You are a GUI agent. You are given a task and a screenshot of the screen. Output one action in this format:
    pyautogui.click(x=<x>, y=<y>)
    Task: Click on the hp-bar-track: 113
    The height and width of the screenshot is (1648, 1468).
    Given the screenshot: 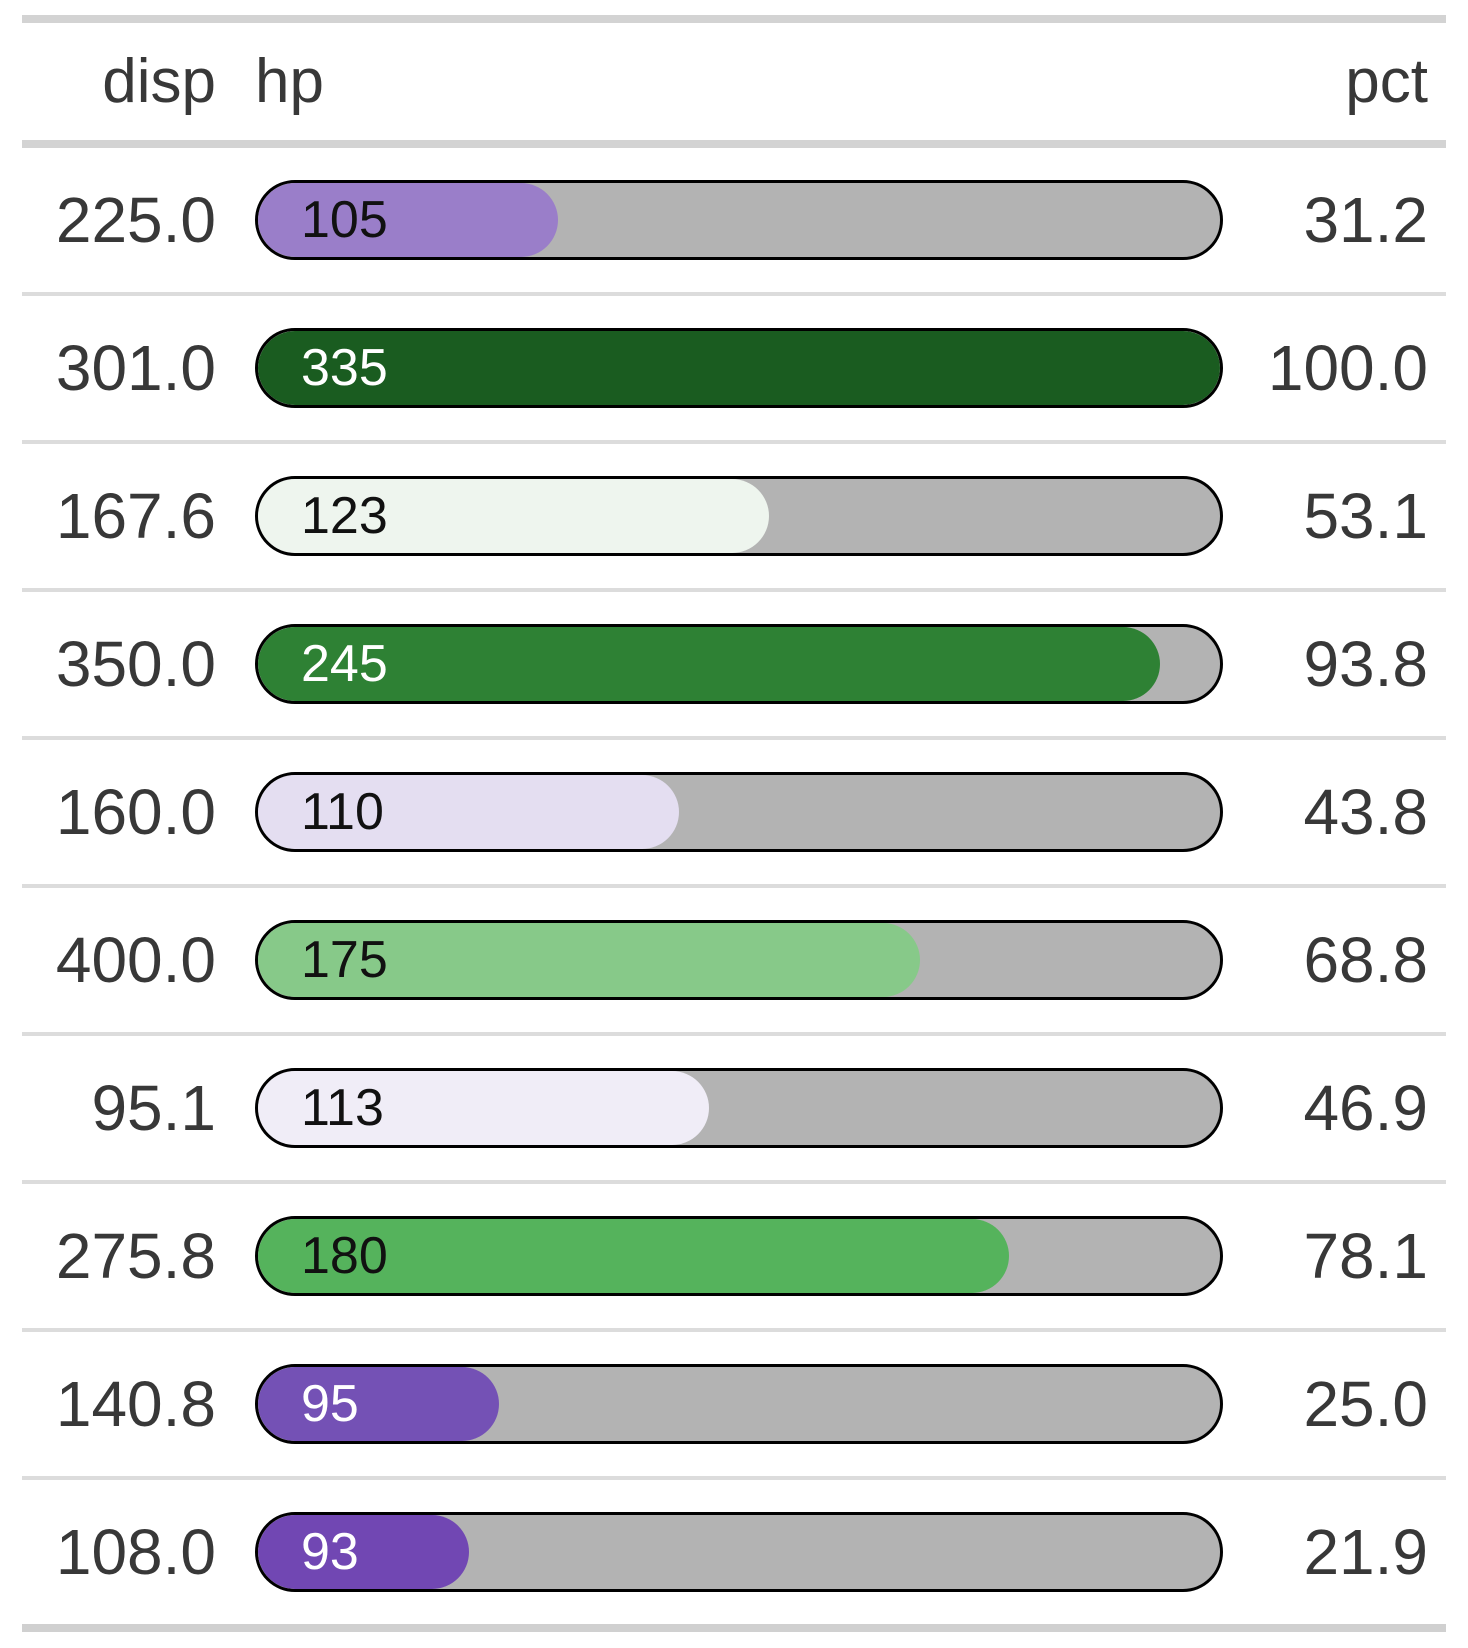 What is the action you would take?
    pyautogui.click(x=739, y=1108)
    